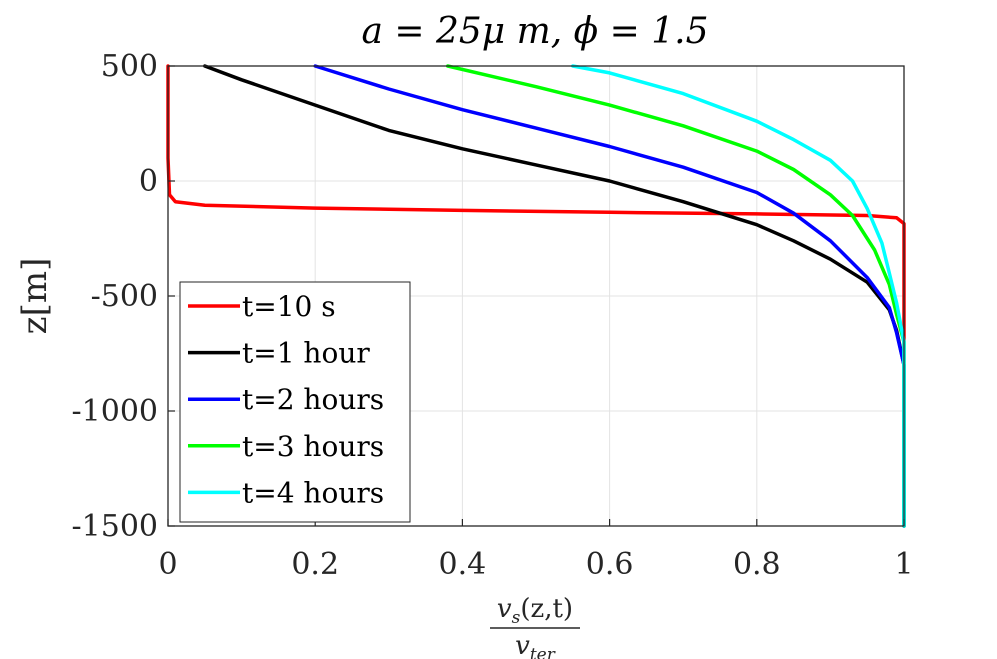 This screenshot has height=659, width=997. What do you see at coordinates (289, 306) in the screenshot?
I see `legend-label: t=10 s` at bounding box center [289, 306].